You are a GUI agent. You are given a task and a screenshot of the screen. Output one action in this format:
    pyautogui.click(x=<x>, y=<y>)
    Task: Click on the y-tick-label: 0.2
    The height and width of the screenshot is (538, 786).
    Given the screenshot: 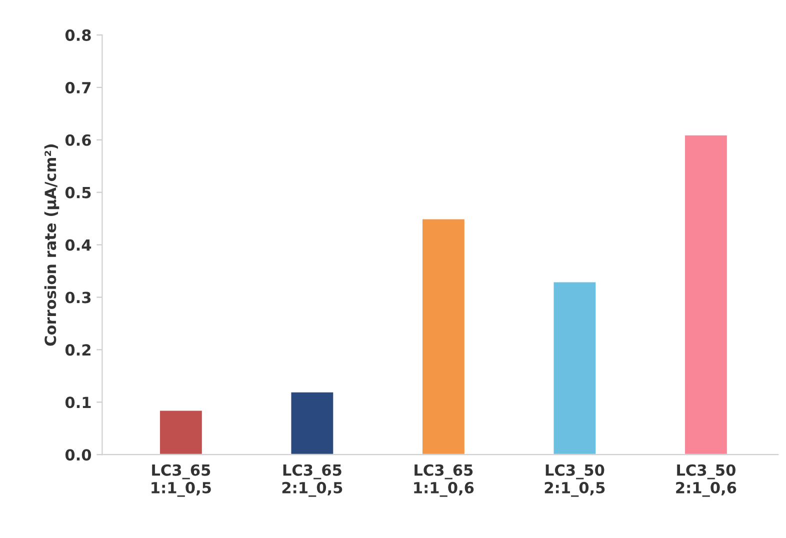 What is the action you would take?
    pyautogui.click(x=77, y=350)
    